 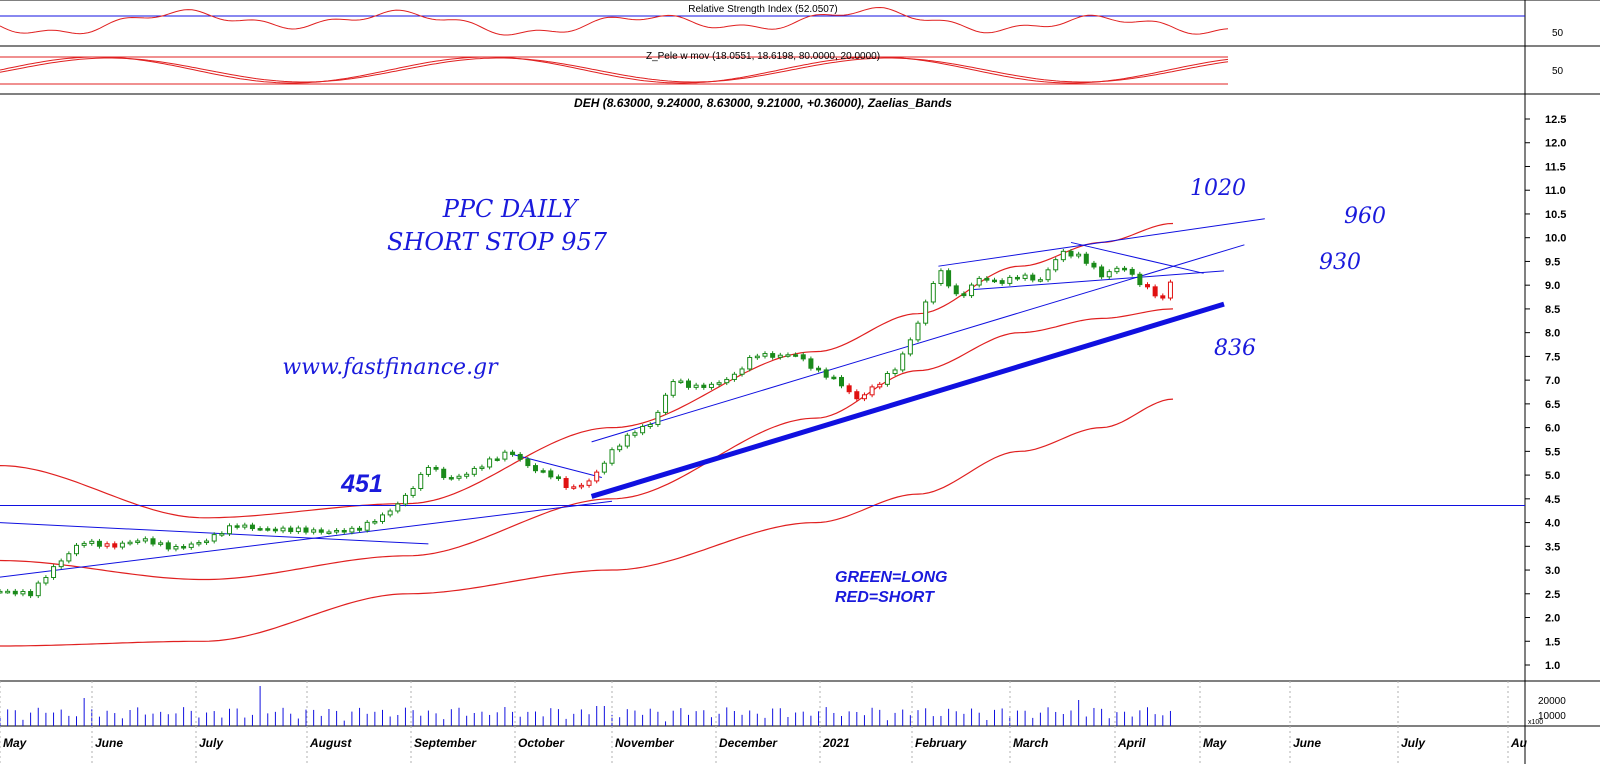 I want to click on price-tick-label: 3.5, so click(x=1552, y=547).